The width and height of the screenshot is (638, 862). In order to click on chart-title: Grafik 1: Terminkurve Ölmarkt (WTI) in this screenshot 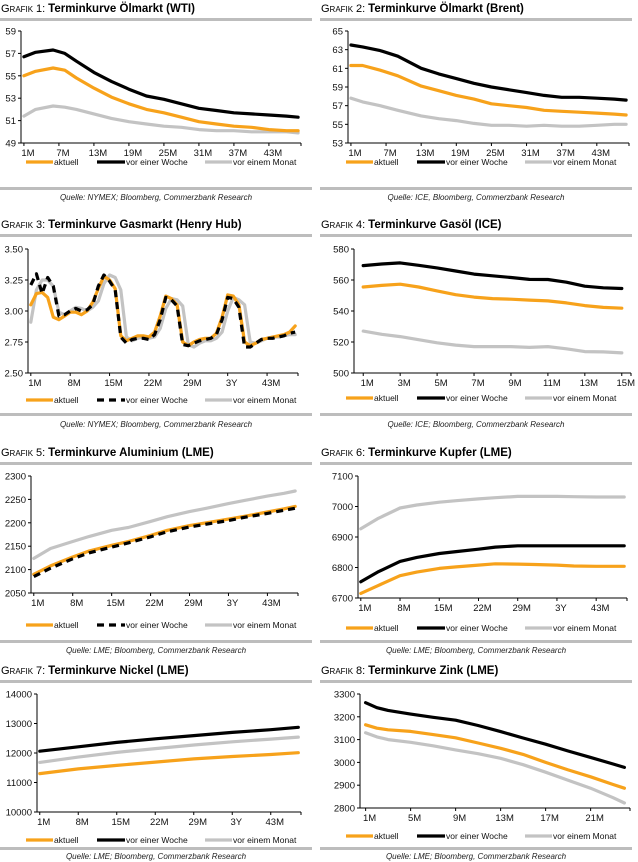, I will do `click(98, 9)`.